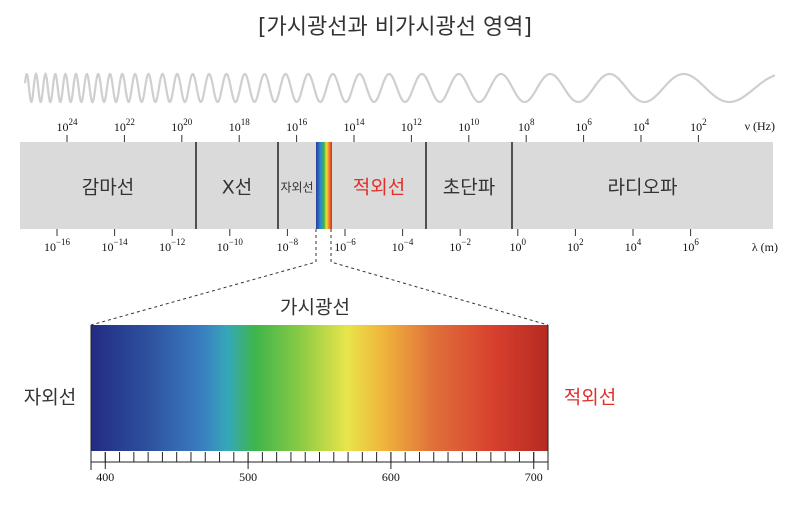 This screenshot has width=790, height=512. I want to click on tick-exponent: −14, so click(121, 242).